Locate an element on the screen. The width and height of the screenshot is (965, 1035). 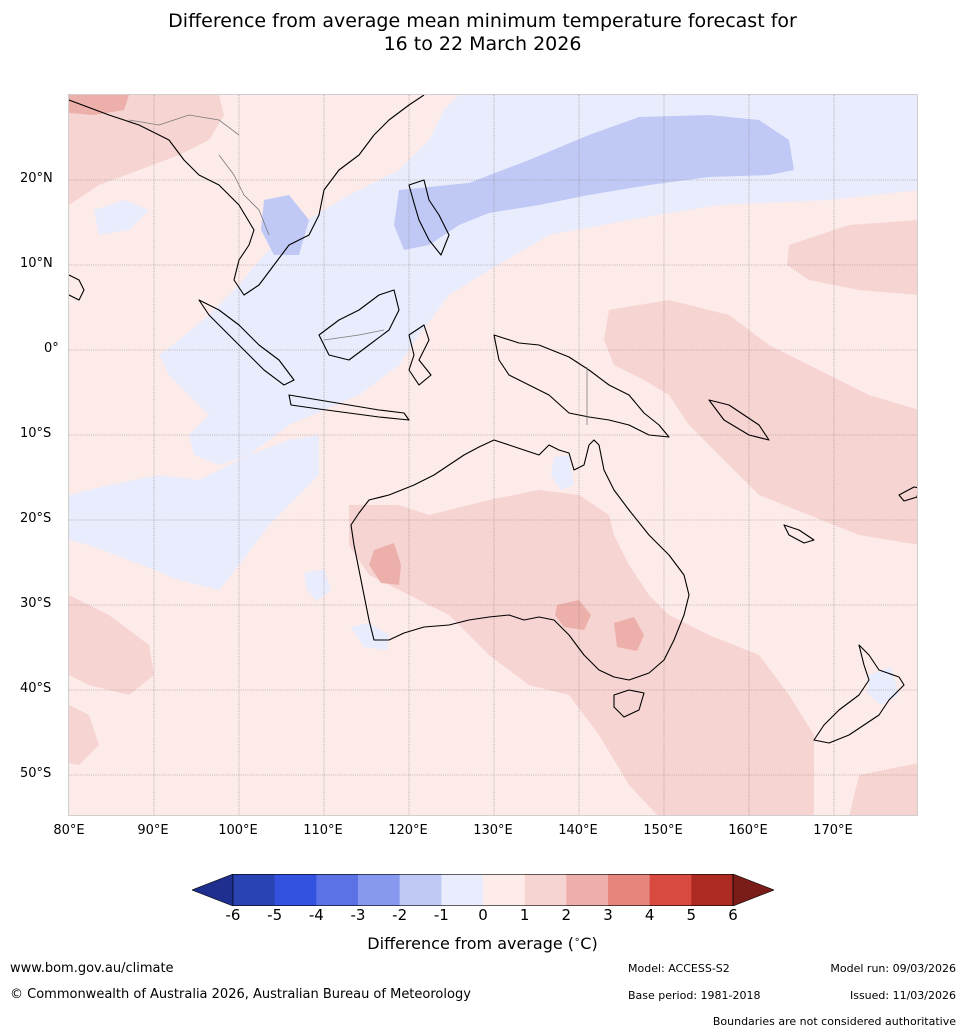
anomaly-patch-far-south-indian is located at coordinates (84, 735).